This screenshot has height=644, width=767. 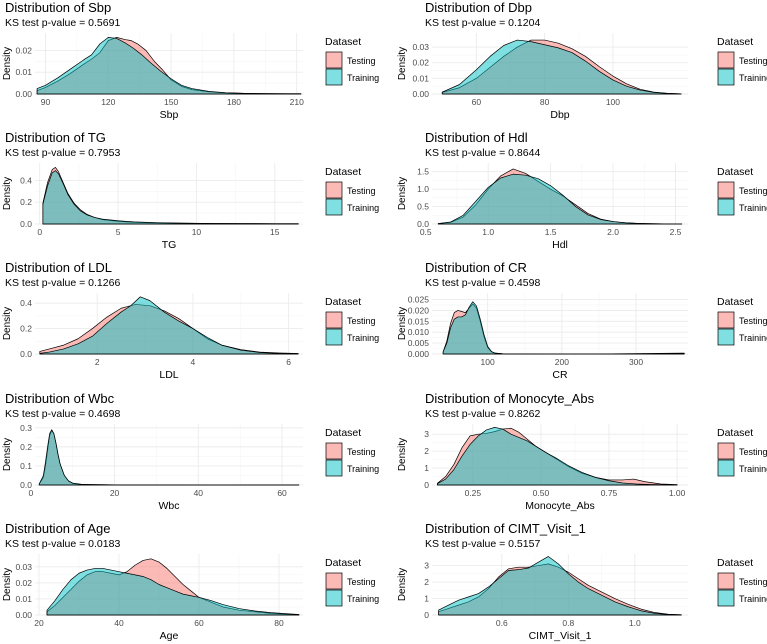 What do you see at coordinates (169, 115) in the screenshot?
I see `x-axis-title: Sbp` at bounding box center [169, 115].